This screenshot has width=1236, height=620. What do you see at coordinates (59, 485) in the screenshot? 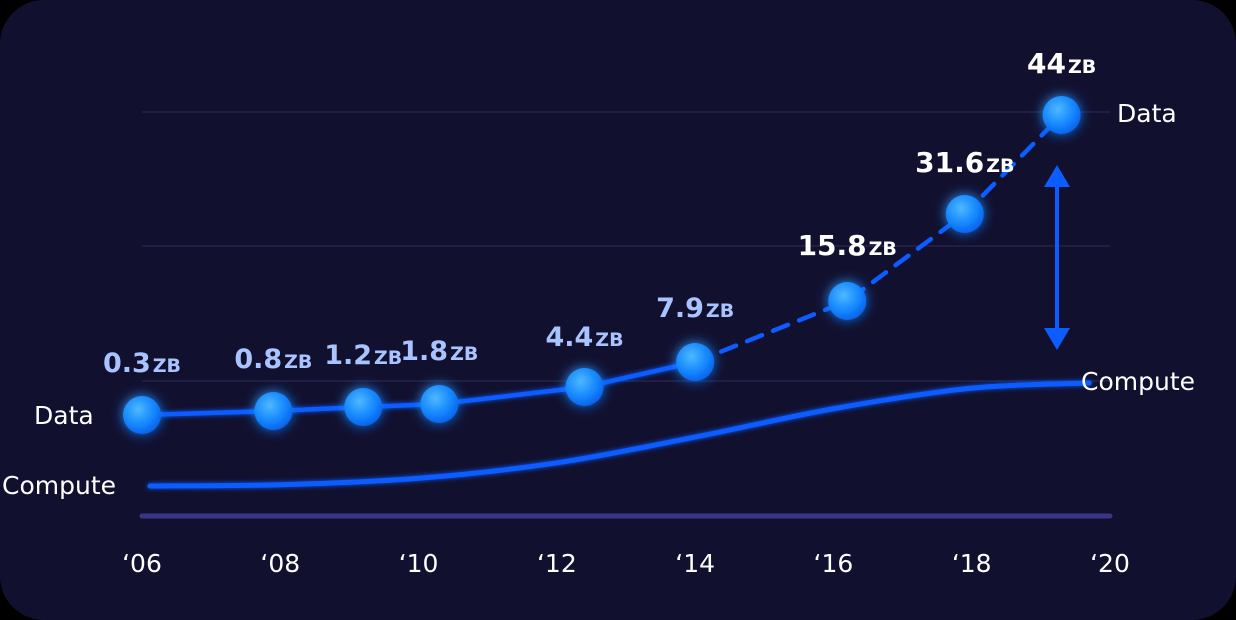
I see `compute-start-label: Compute` at bounding box center [59, 485].